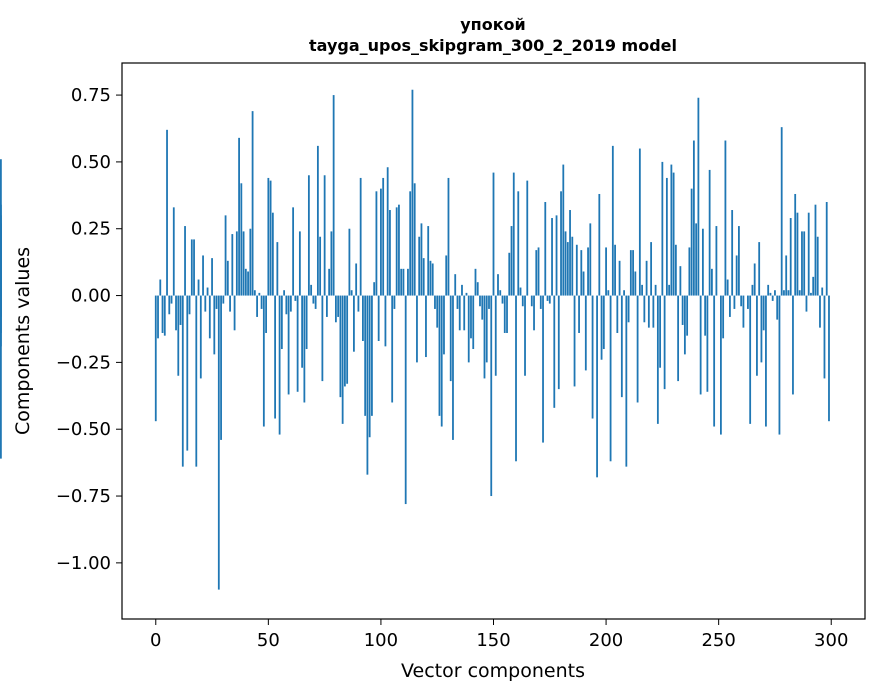 The width and height of the screenshot is (880, 696). I want to click on y-tick-label: −0.50, so click(83, 429).